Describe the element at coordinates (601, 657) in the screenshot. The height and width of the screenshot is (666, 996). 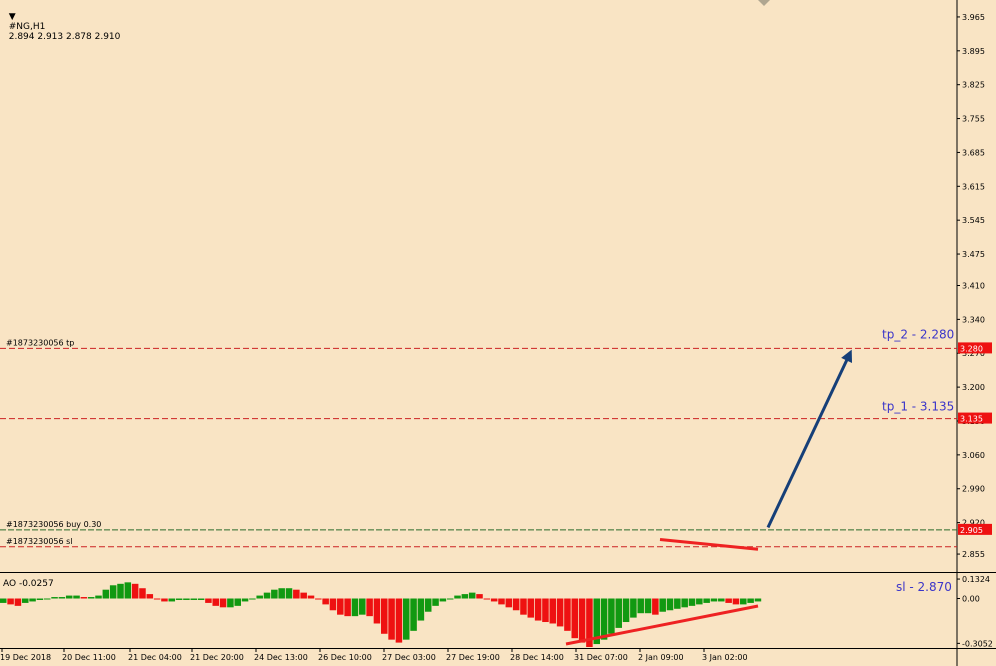
I see `x-tick-label: 31 Dec 07:00` at that location.